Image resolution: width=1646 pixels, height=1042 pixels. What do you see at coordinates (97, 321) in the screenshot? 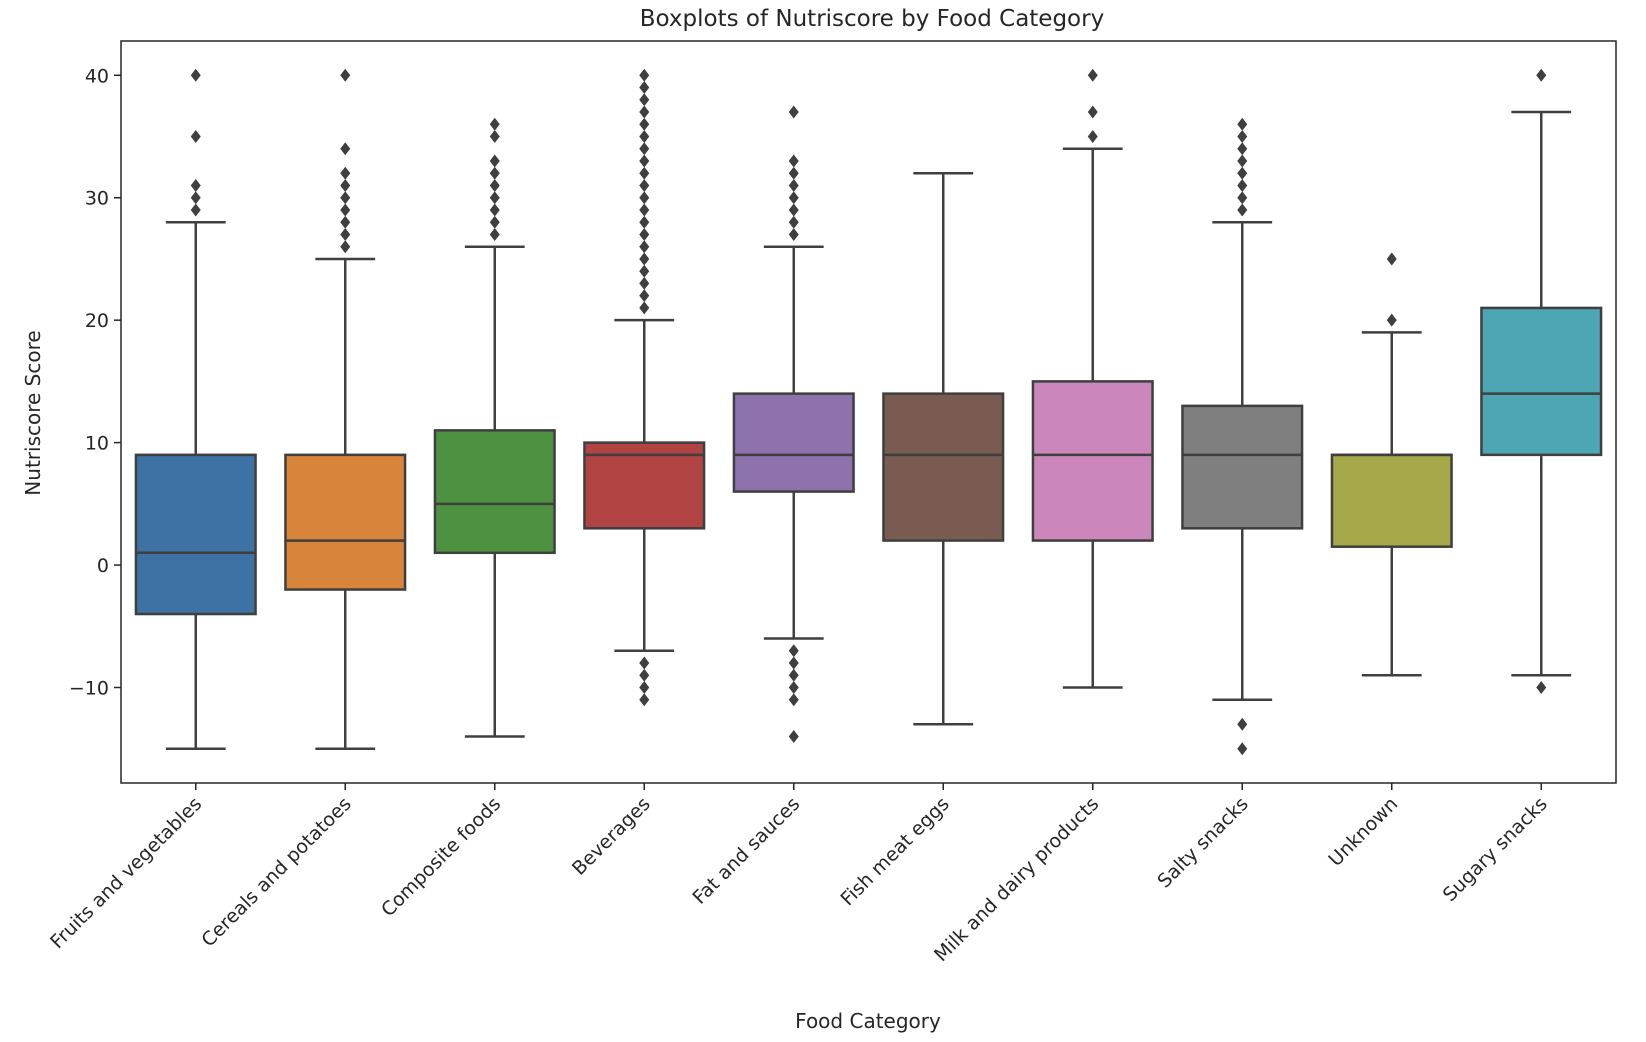
I see `y-tick-label: 20` at bounding box center [97, 321].